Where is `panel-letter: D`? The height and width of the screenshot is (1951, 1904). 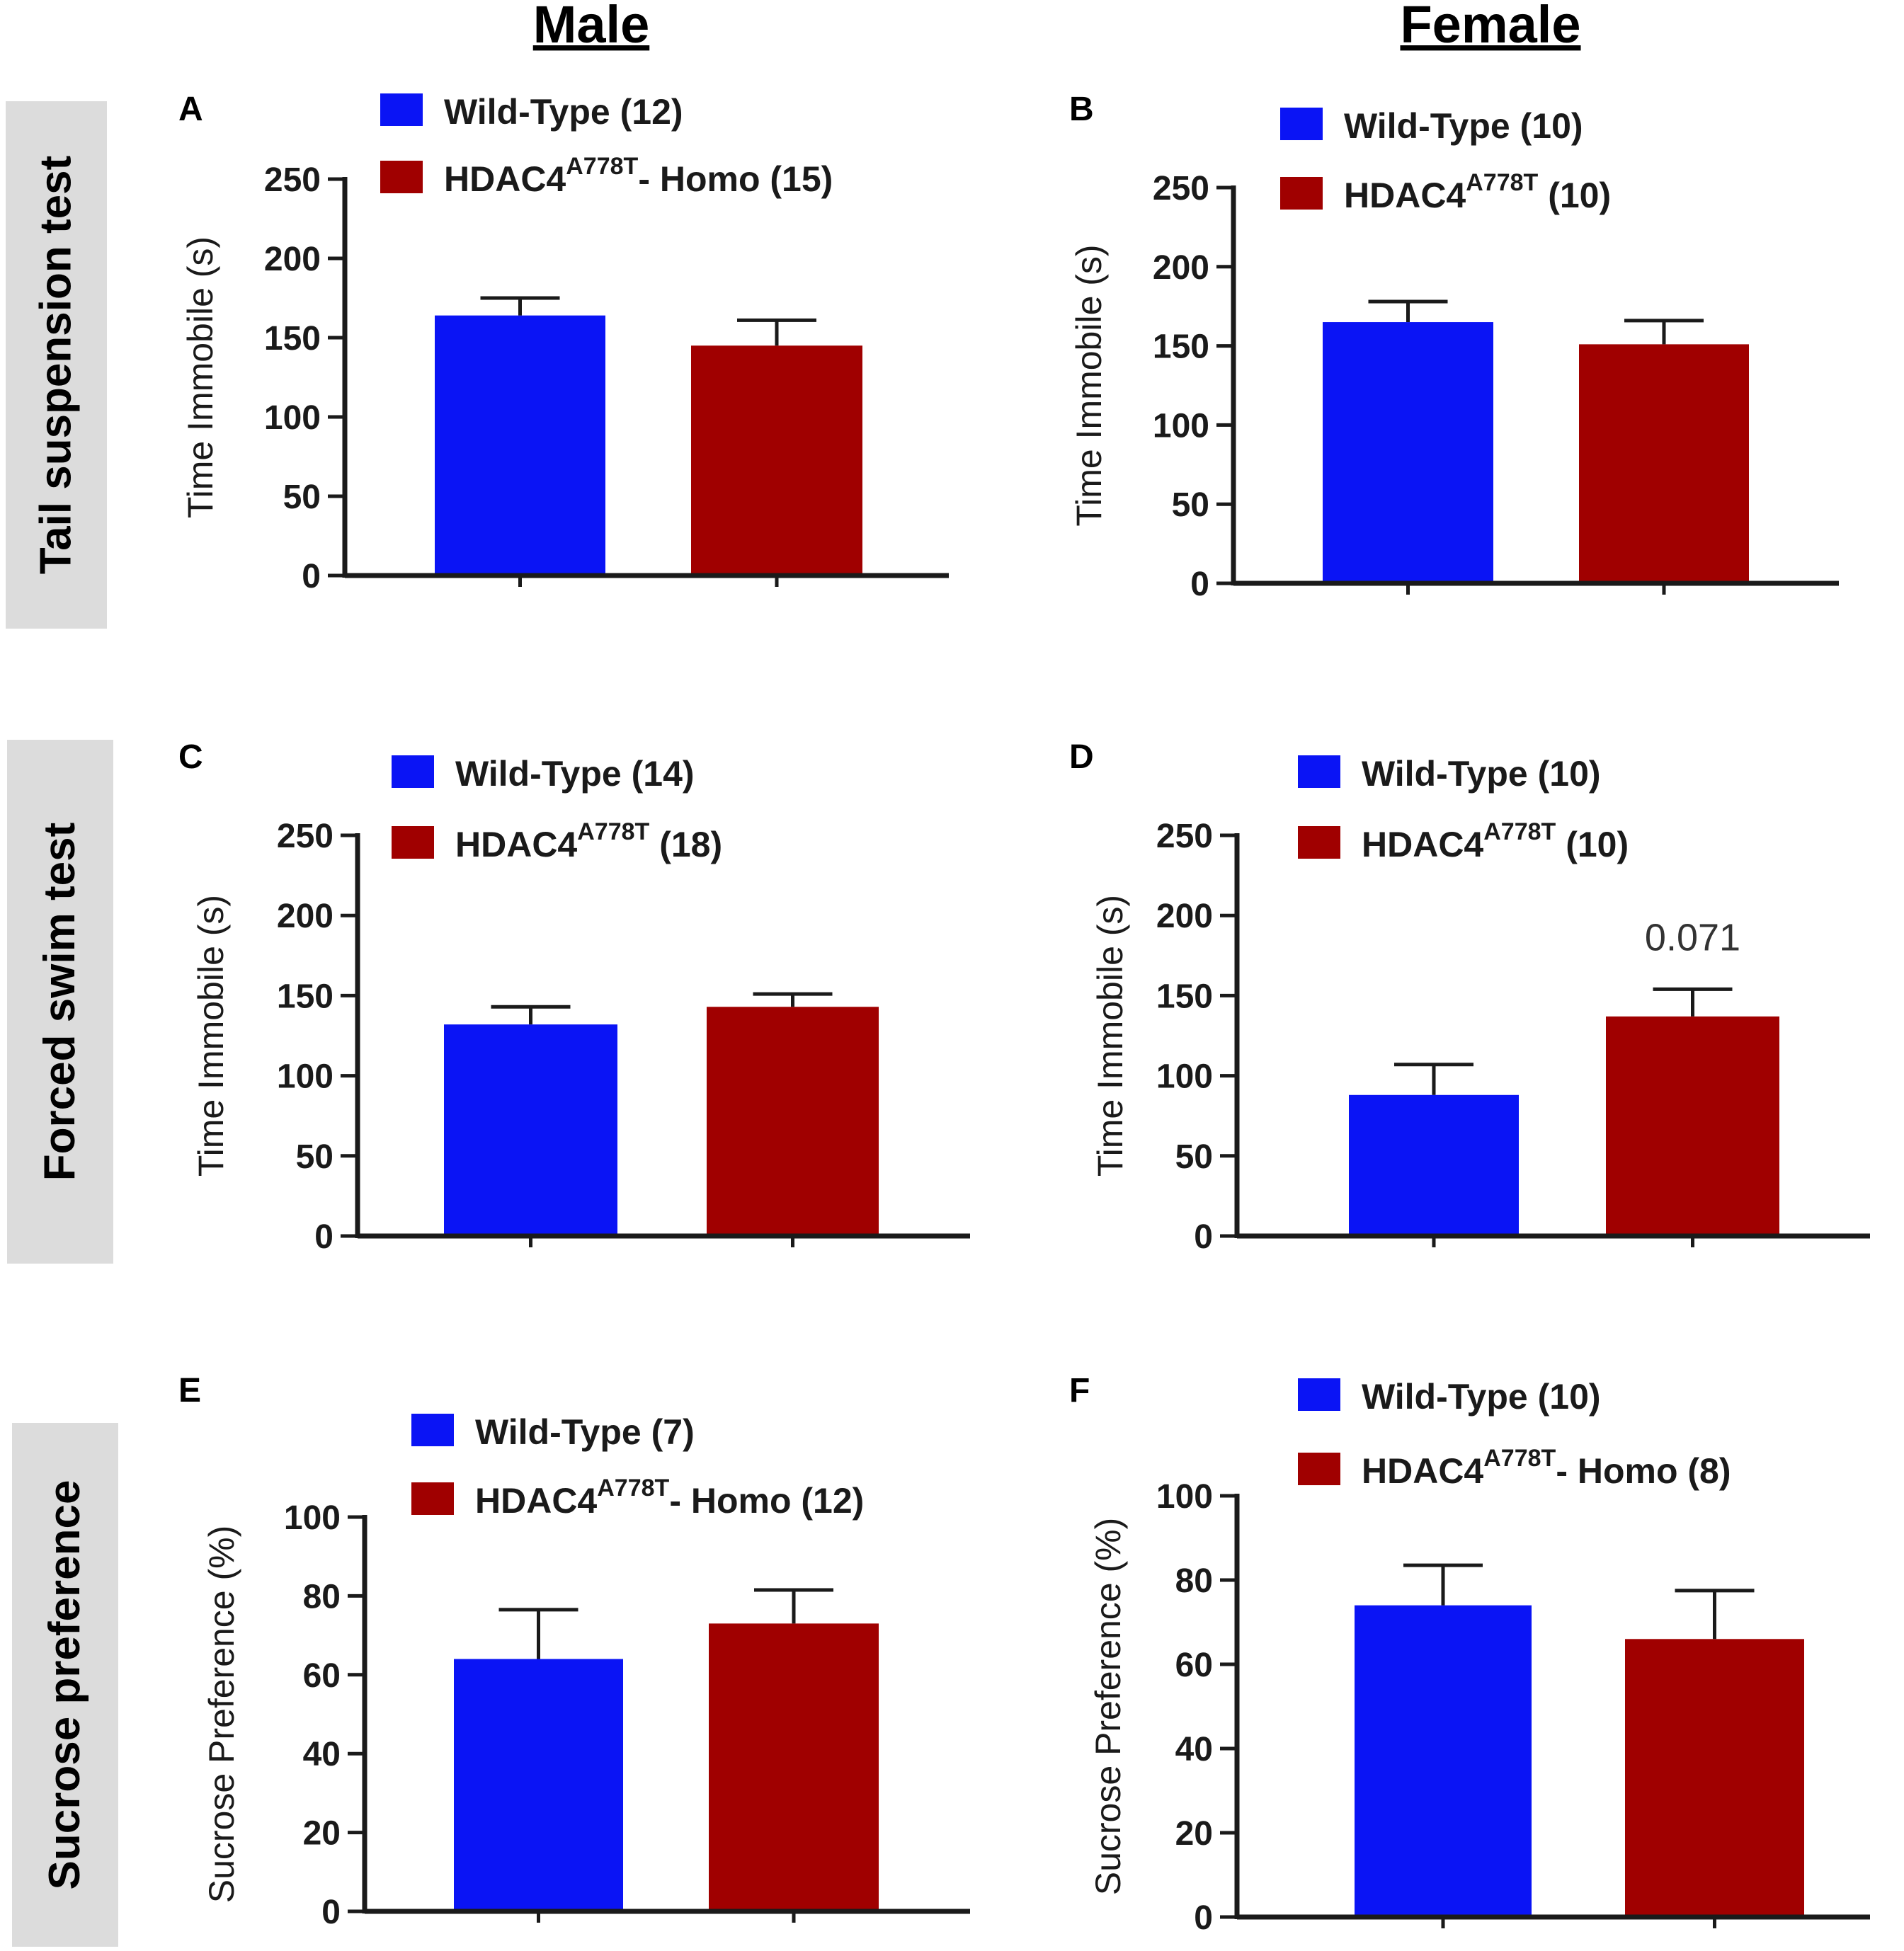 panel-letter: D is located at coordinates (1081, 757).